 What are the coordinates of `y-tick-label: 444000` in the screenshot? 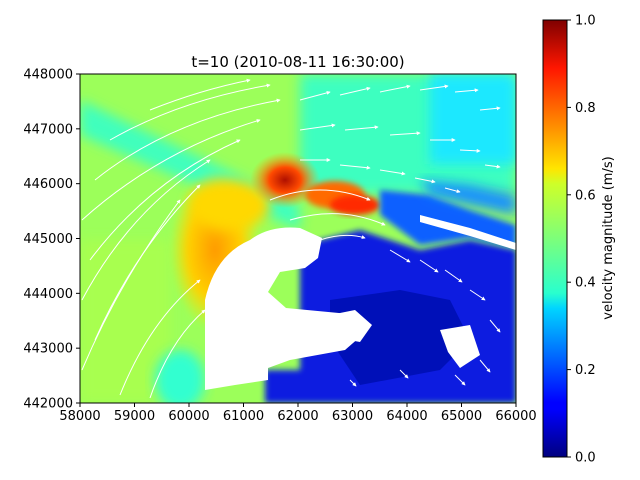 It's located at (48, 294).